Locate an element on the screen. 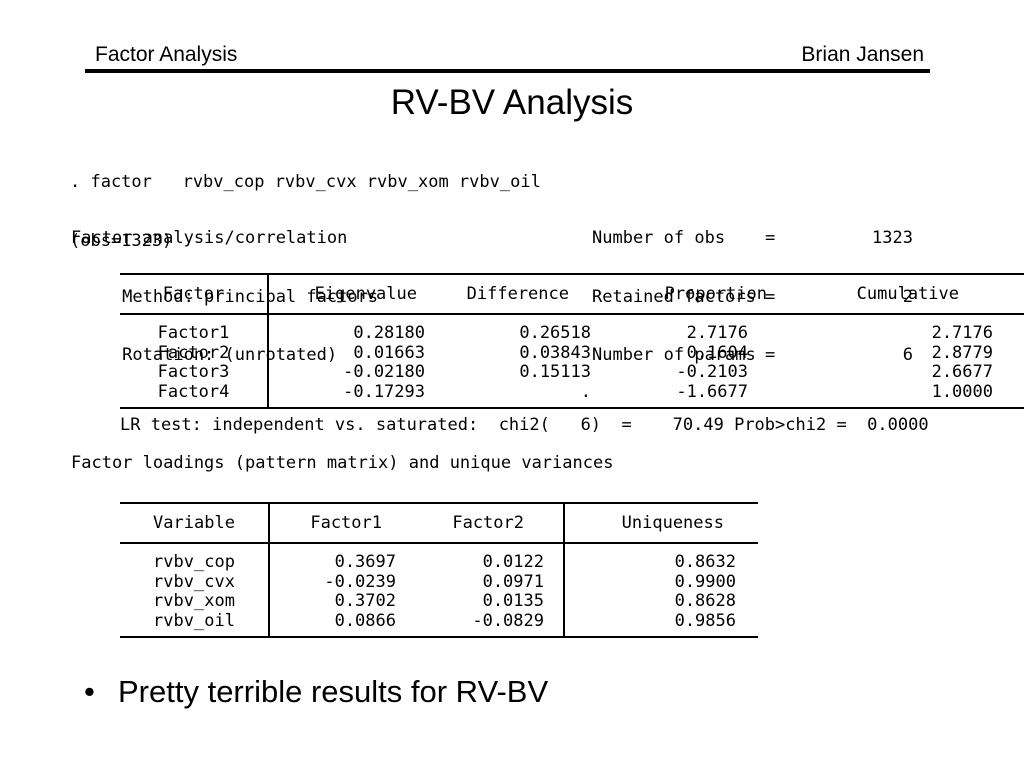 This screenshot has height=768, width=1024. header-author: Brian Jansen is located at coordinates (862, 54).